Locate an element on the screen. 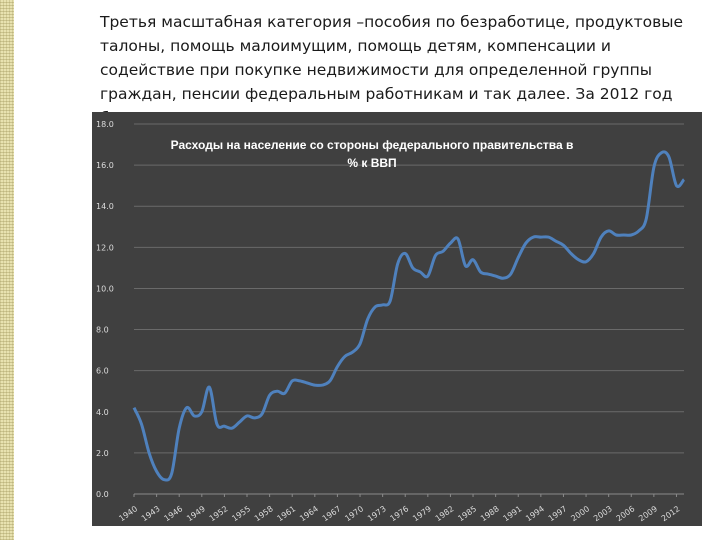 The image size is (720, 540). y-tick-label: 10.0 is located at coordinates (105, 288).